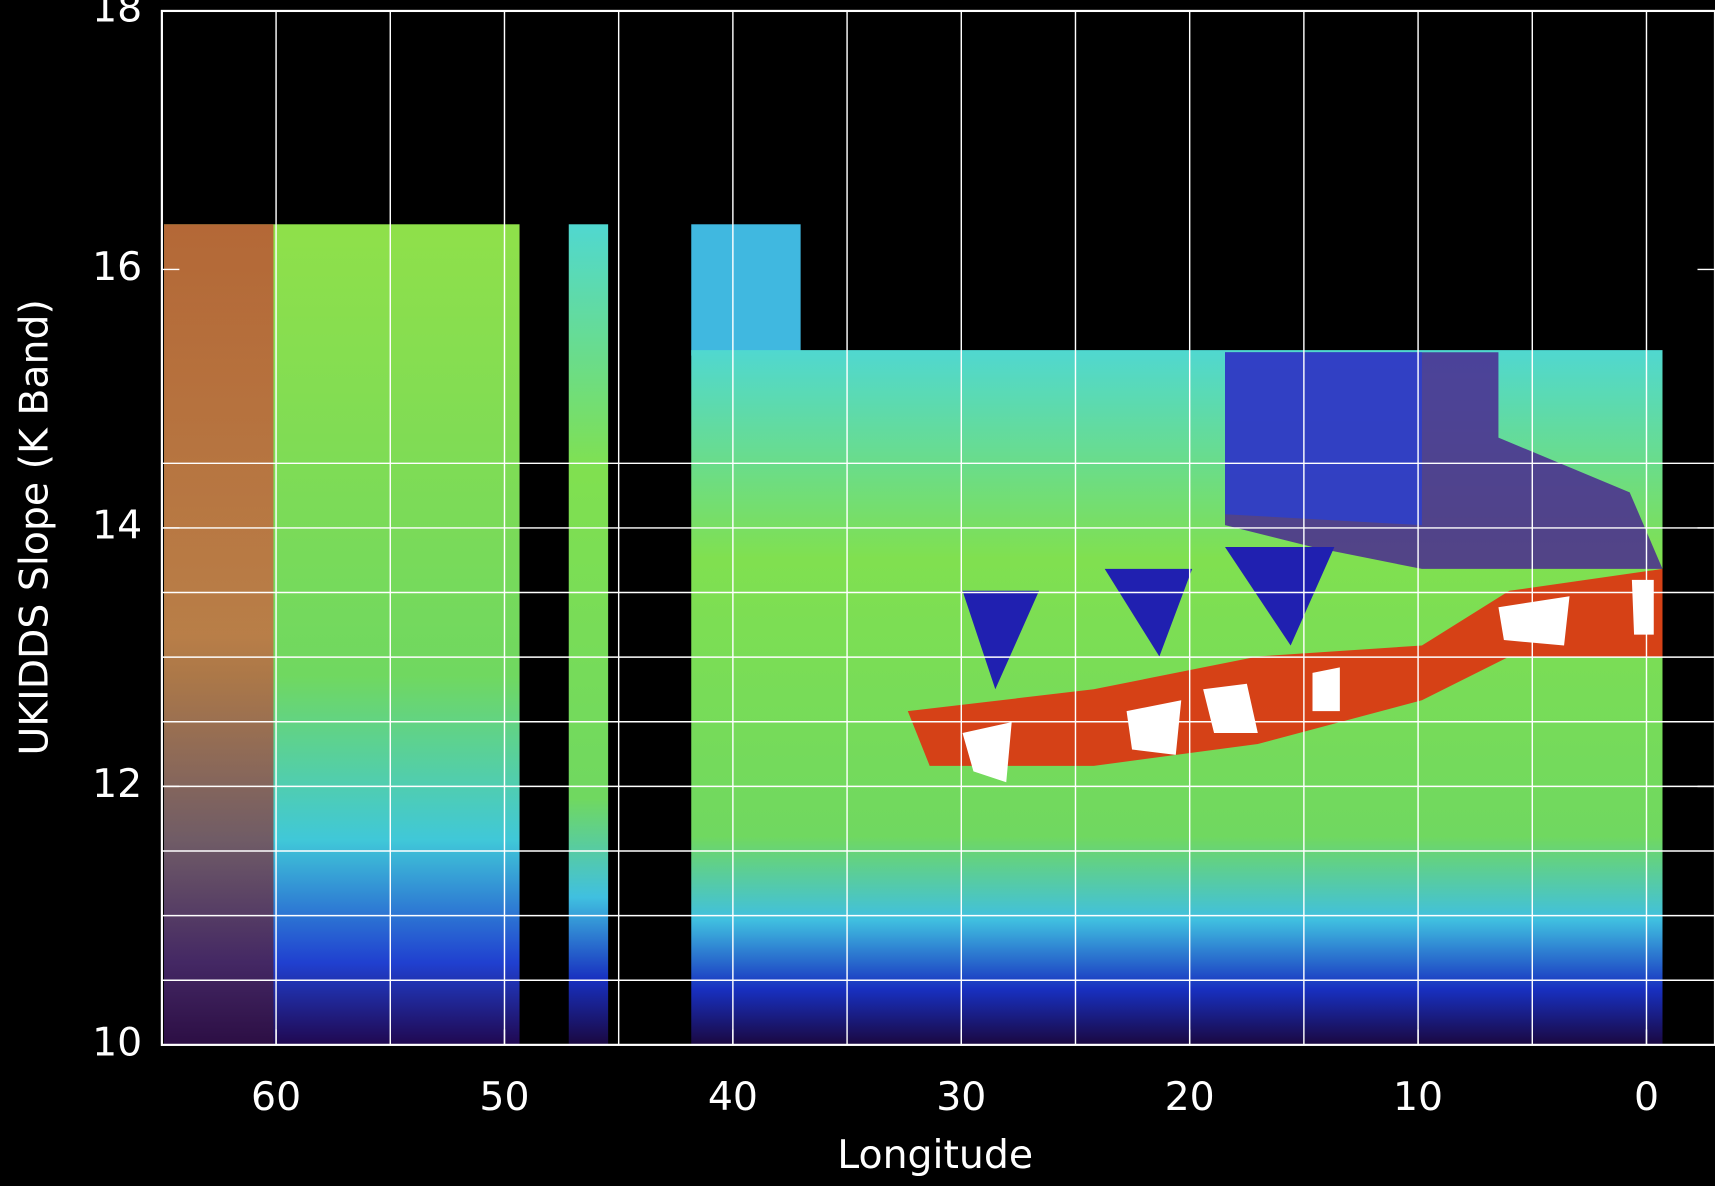 Image resolution: width=1715 pixels, height=1186 pixels. What do you see at coordinates (117, 15) in the screenshot?
I see `y-tick-label: 18` at bounding box center [117, 15].